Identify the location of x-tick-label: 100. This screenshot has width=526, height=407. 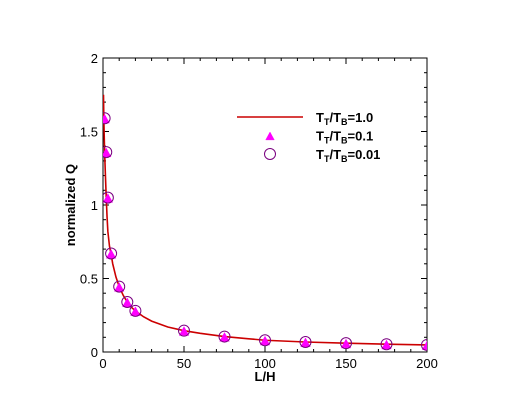
(265, 363).